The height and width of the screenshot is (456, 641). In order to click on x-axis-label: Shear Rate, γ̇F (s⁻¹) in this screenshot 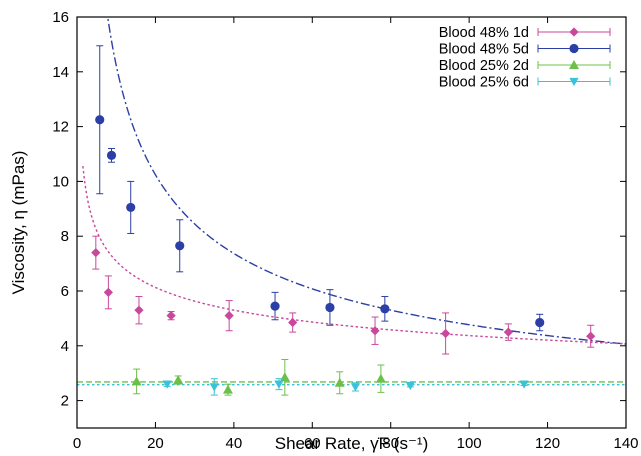, I will do `click(352, 443)`.